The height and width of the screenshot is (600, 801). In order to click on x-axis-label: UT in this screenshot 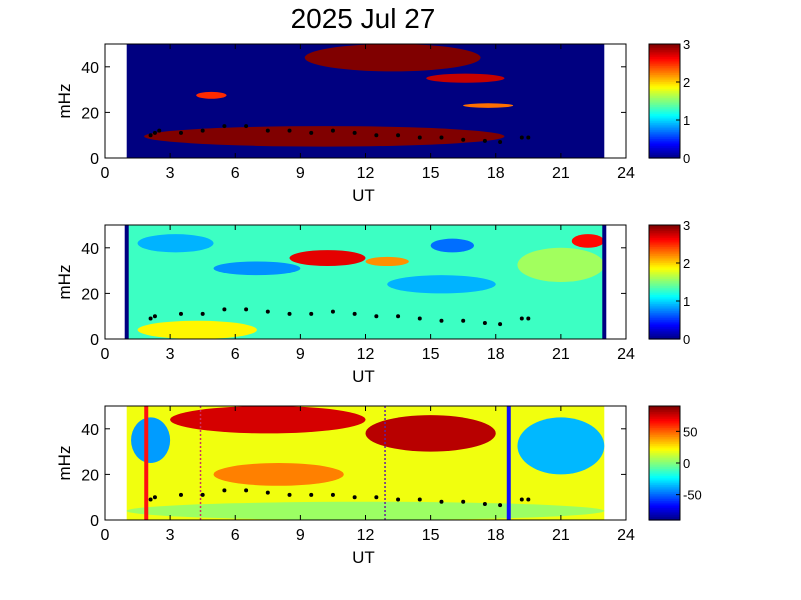, I will do `click(363, 557)`.